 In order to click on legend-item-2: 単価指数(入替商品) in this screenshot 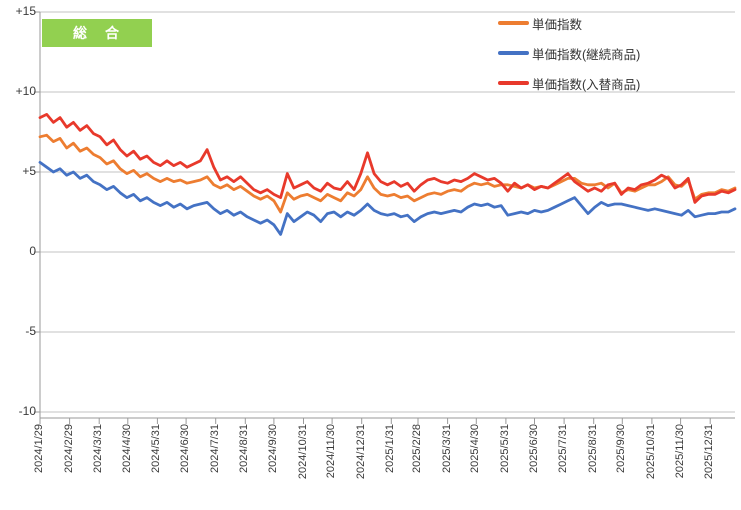, I will do `click(569, 83)`.